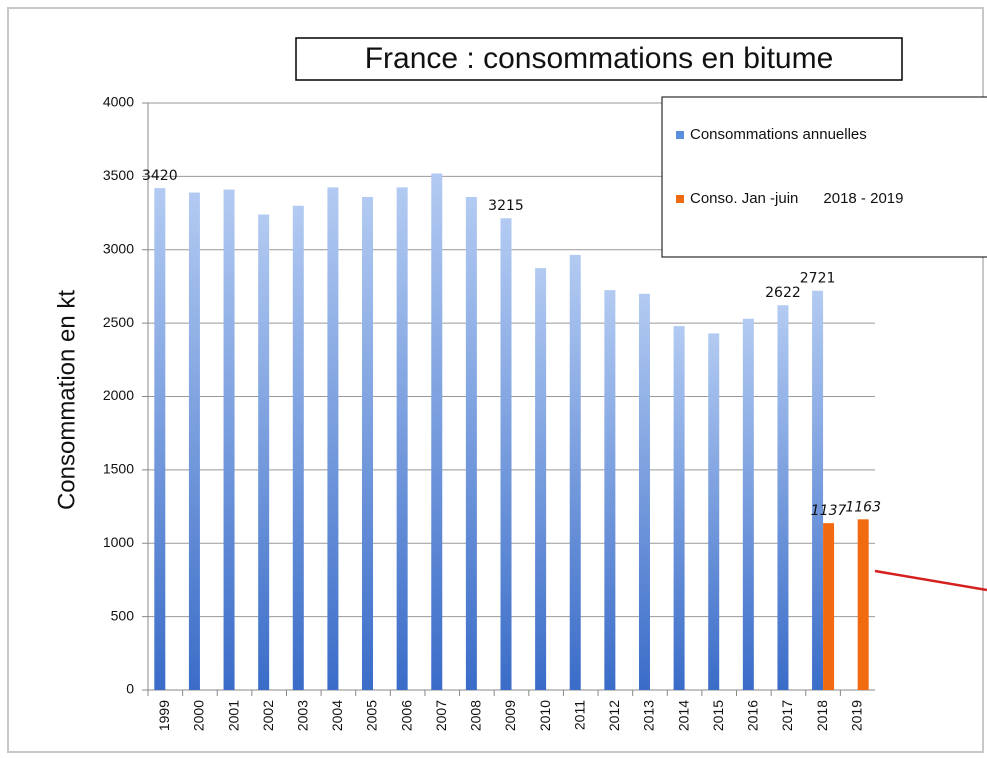  I want to click on x-tick-label: 2012, so click(614, 715).